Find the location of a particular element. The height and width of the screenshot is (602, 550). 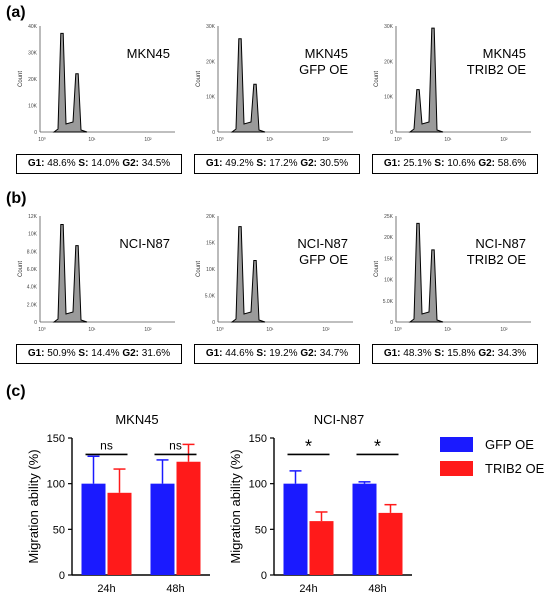

y-tick-label: 5.0K is located at coordinates (388, 302).